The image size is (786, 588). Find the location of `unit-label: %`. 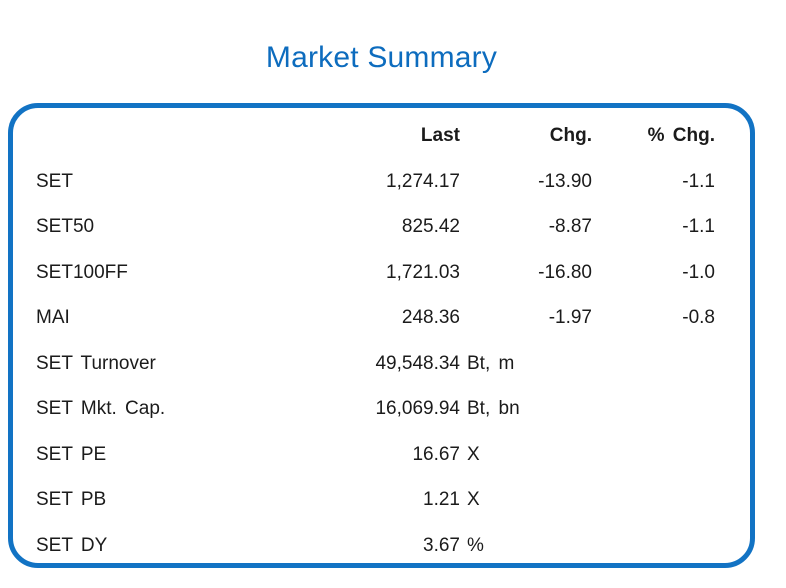

unit-label: % is located at coordinates (475, 545).